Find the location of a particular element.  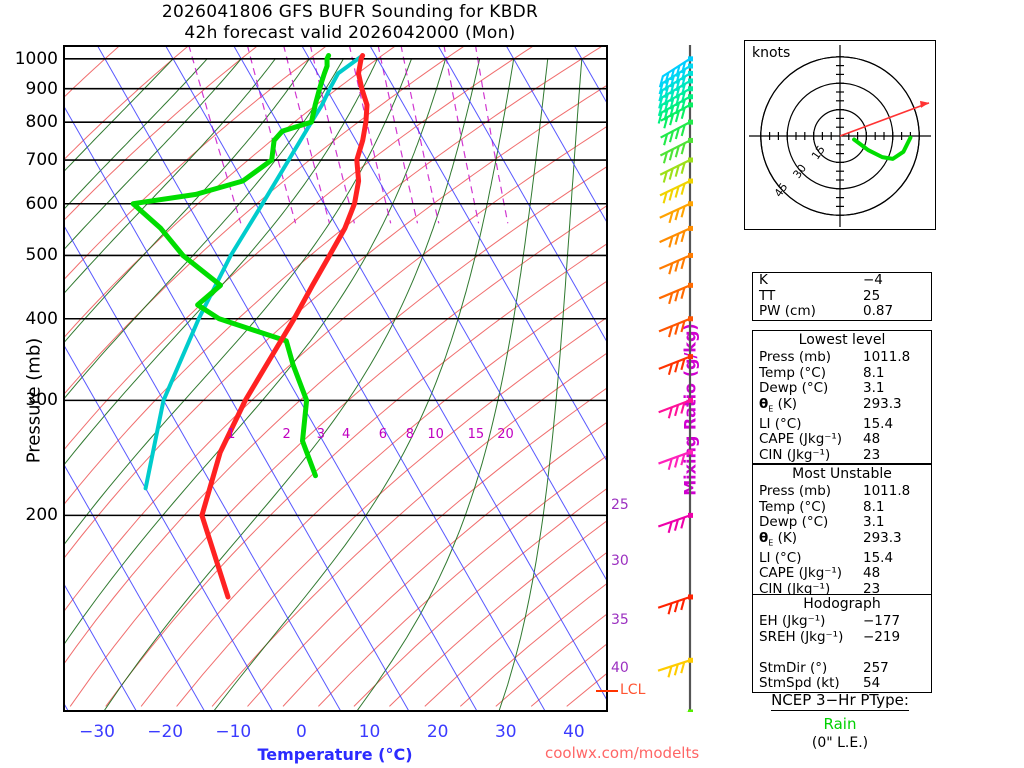

mixing-ratio-tick-20: 20 is located at coordinates (505, 434).